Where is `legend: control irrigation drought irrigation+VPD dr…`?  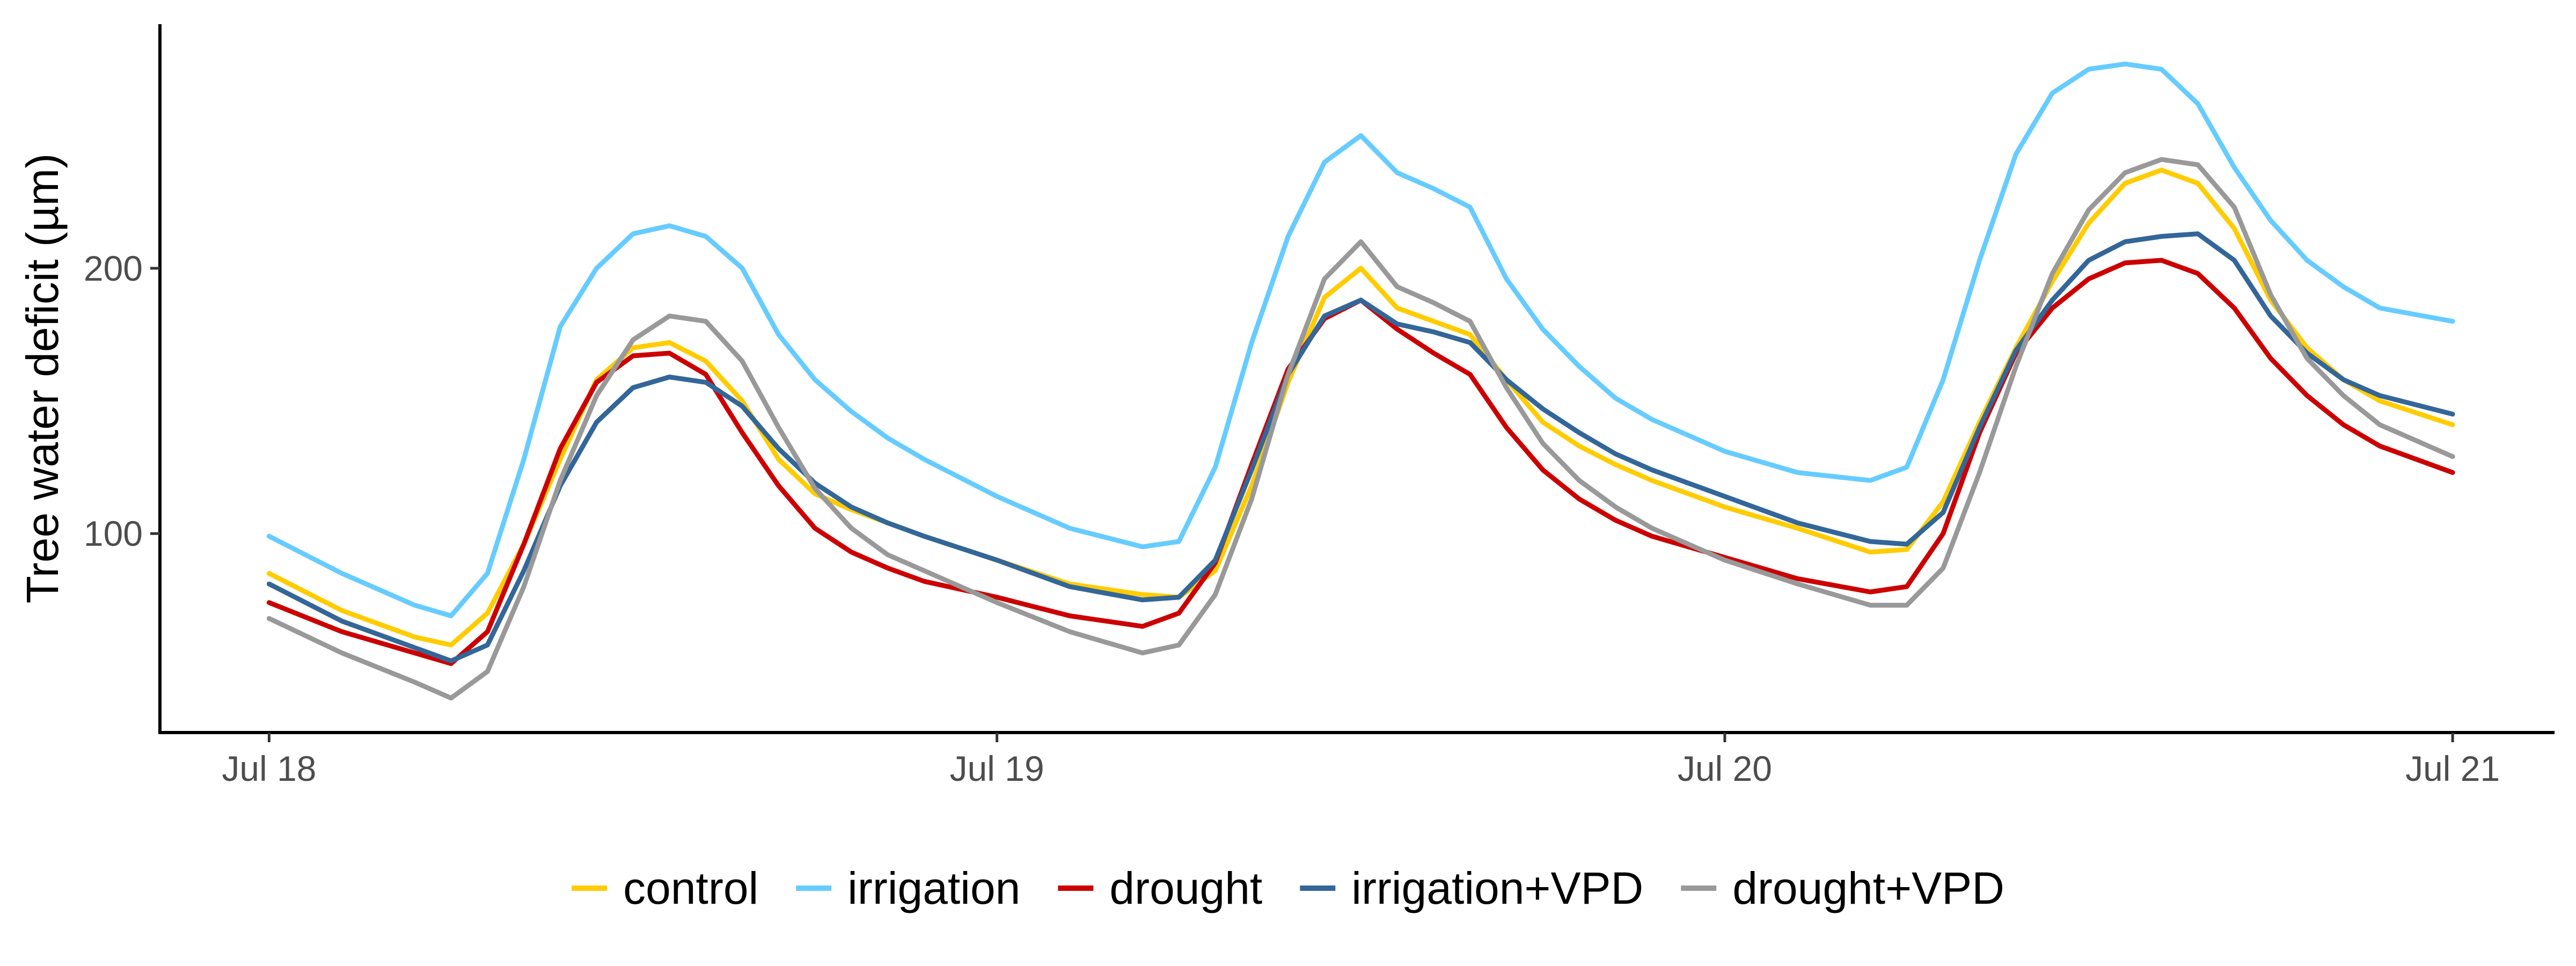 legend: control irrigation drought irrigation+VPD dr… is located at coordinates (1288, 888).